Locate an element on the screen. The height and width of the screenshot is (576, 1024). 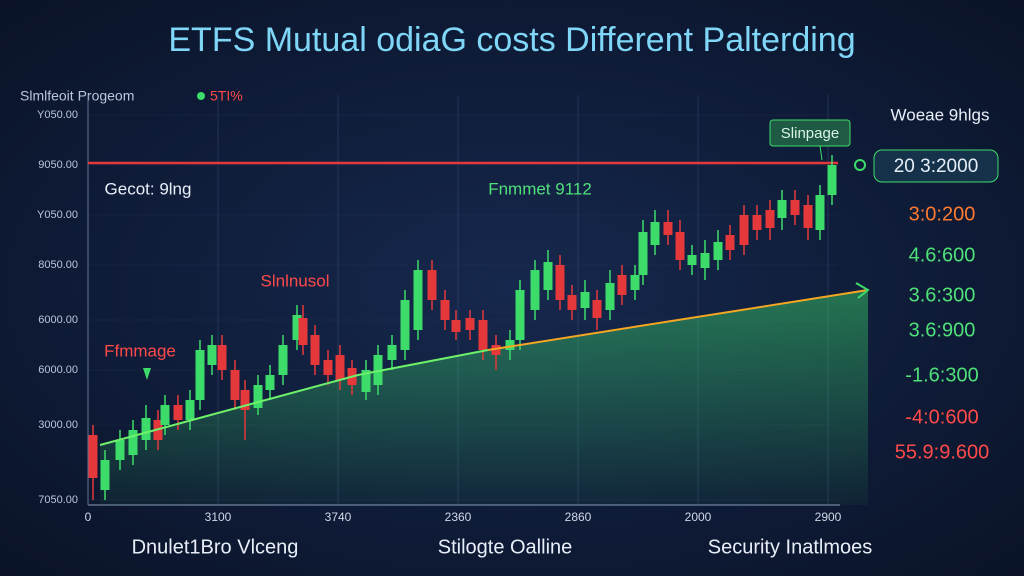
subtitle-badge: 5TI% is located at coordinates (226, 96).